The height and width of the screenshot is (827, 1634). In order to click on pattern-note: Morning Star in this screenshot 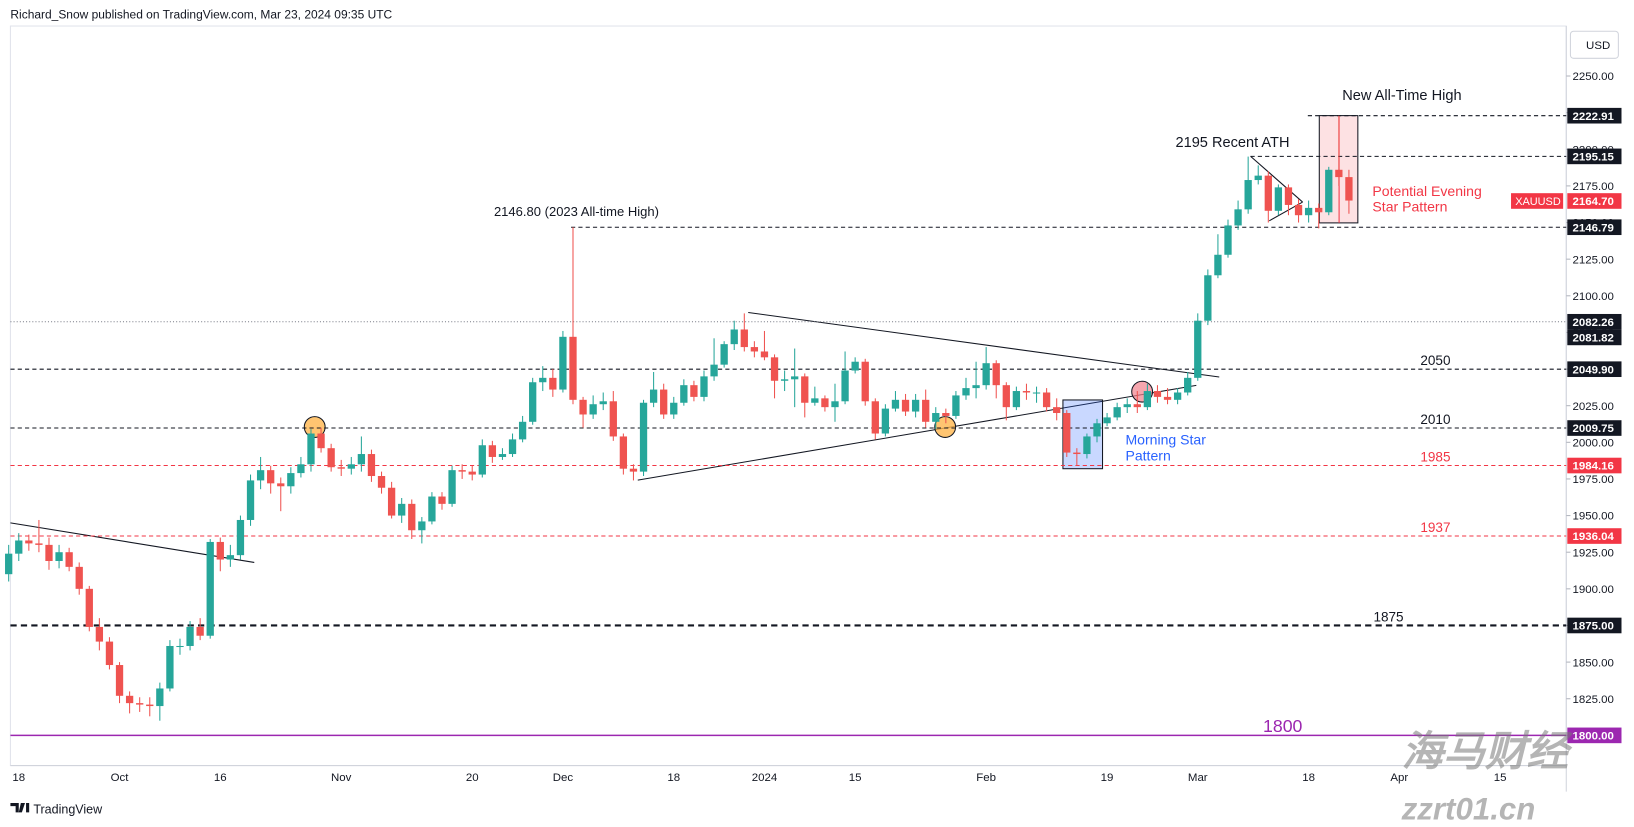, I will do `click(1165, 440)`.